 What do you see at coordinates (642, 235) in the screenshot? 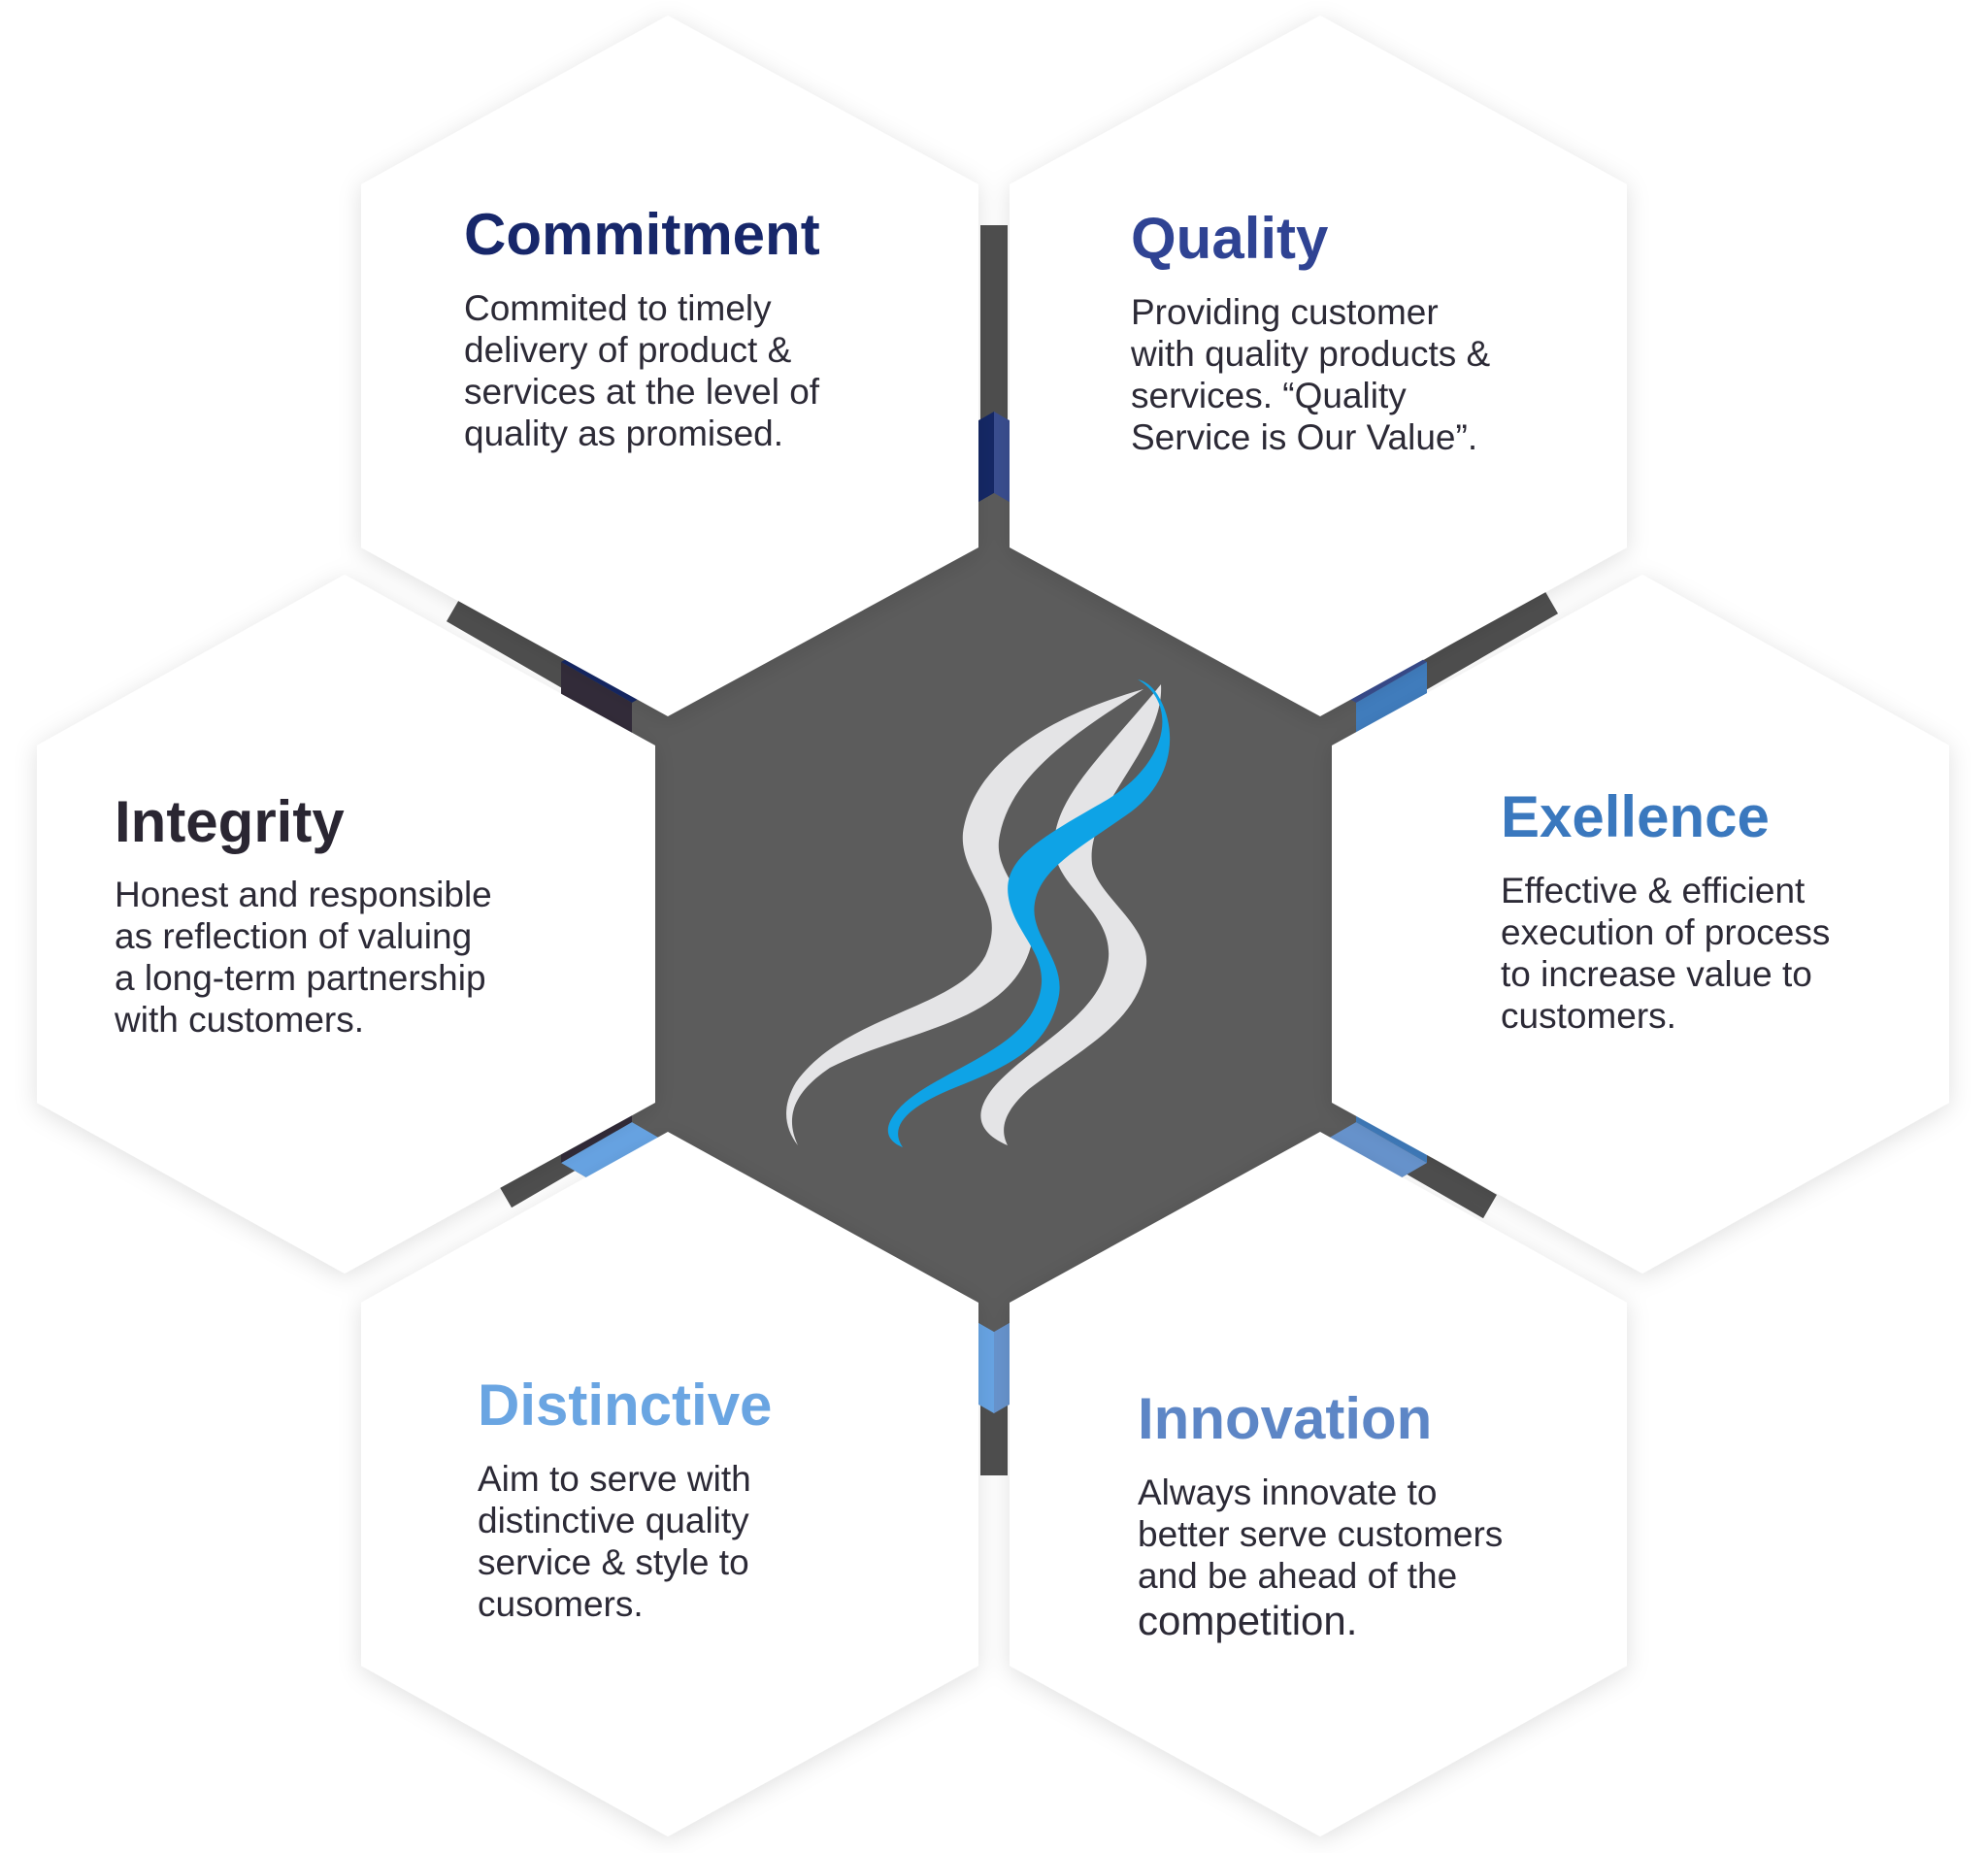
I see `commitment-title: Commitment` at bounding box center [642, 235].